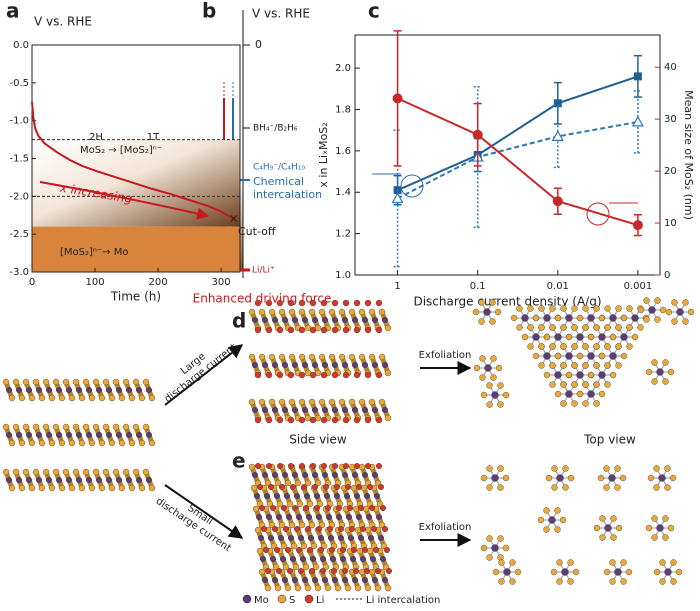 The width and height of the screenshot is (700, 611). Describe the element at coordinates (153, 137) in the screenshot. I see `annotation: 1T` at that location.